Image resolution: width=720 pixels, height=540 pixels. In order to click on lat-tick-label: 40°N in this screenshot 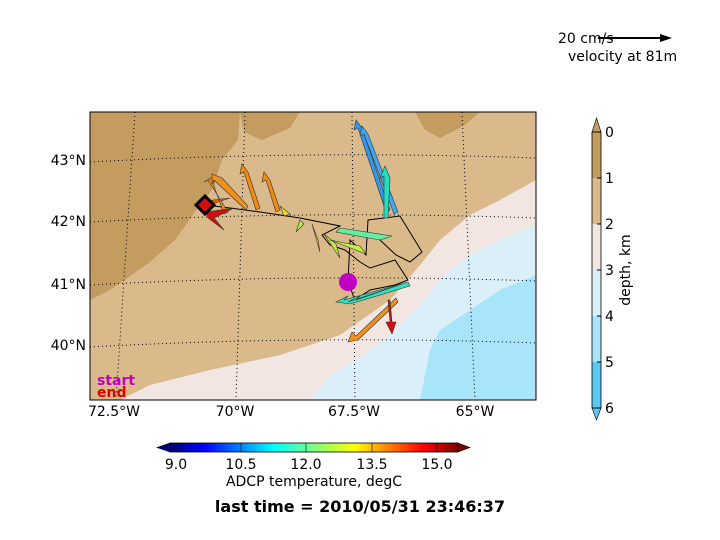, I will do `click(68, 346)`.